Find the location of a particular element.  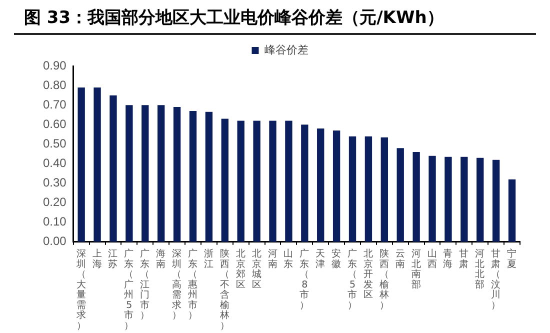

x-tick-label: 浙江 is located at coordinates (209, 259).